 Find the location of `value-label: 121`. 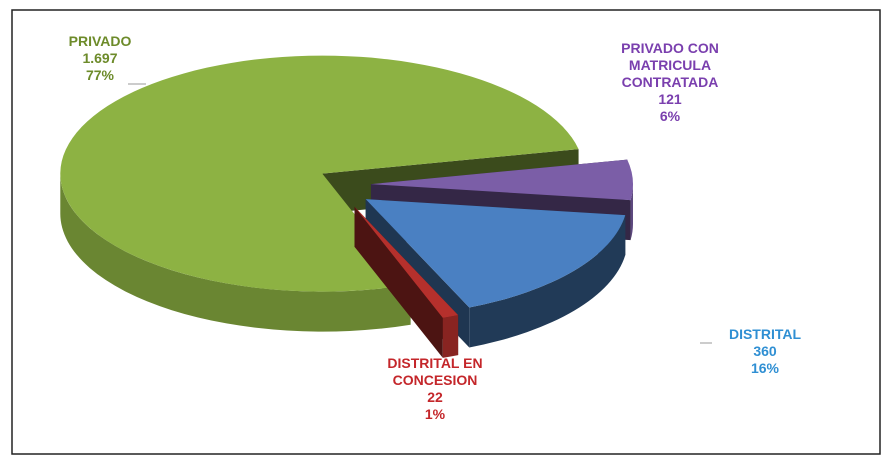

value-label: 121 is located at coordinates (670, 99).